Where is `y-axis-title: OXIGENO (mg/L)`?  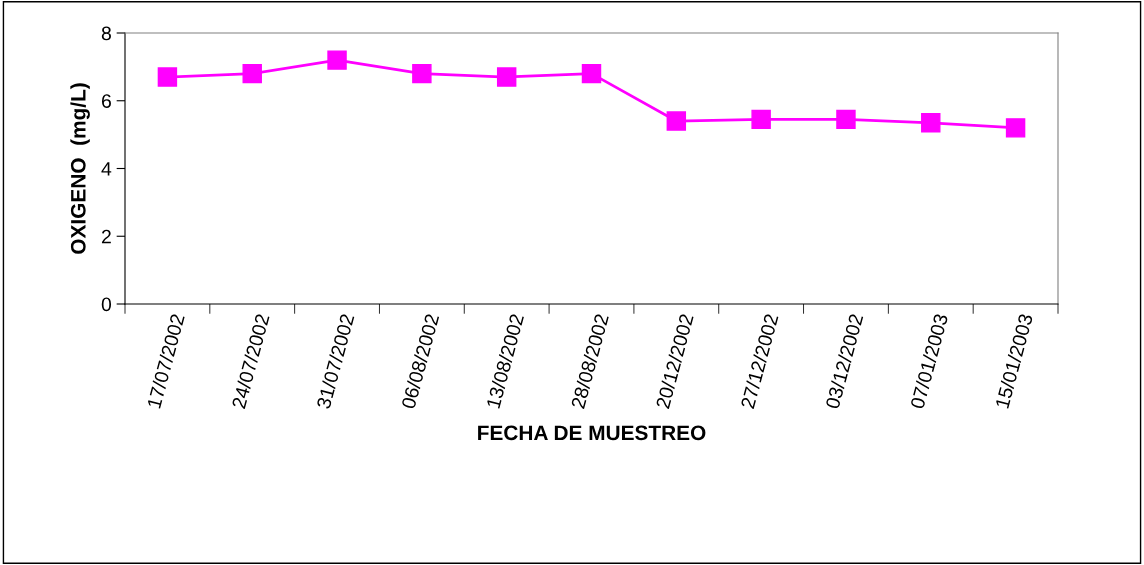 y-axis-title: OXIGENO (mg/L) is located at coordinates (80, 168).